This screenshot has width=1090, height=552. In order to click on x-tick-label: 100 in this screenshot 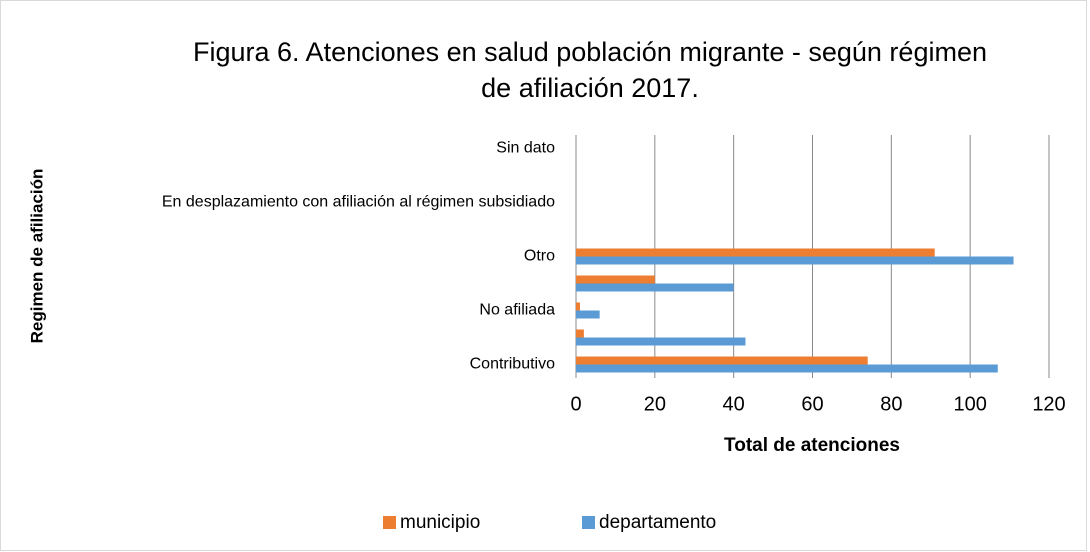, I will do `click(969, 404)`.